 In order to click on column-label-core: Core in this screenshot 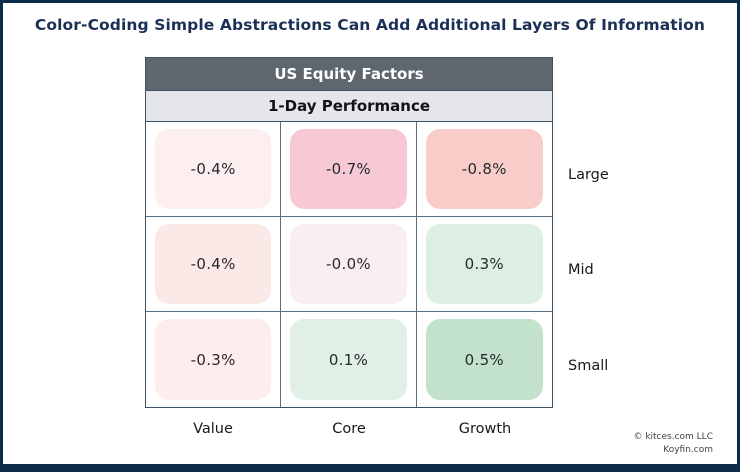, I will do `click(349, 429)`.